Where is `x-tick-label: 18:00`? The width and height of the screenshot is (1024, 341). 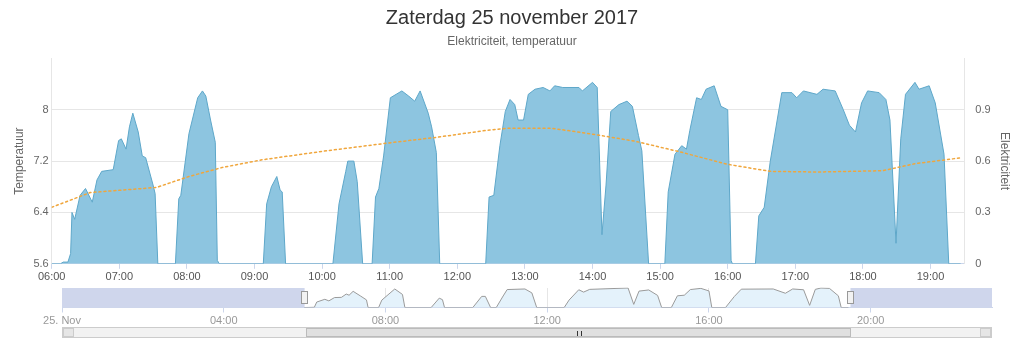 x-tick-label: 18:00 is located at coordinates (863, 276).